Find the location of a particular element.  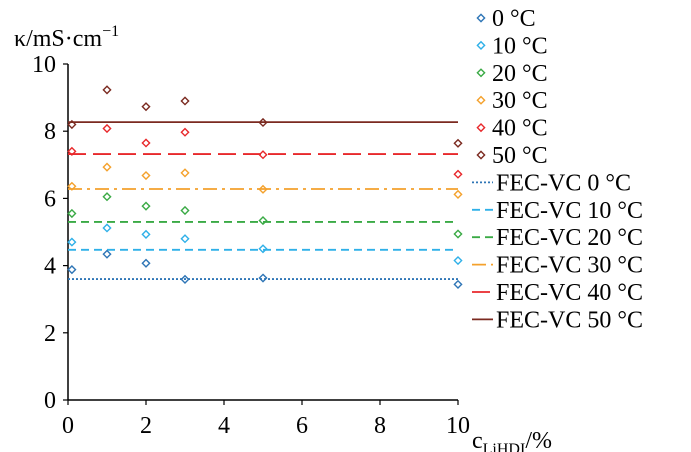

legend-label: FEC-VC 50 °C is located at coordinates (569, 320).